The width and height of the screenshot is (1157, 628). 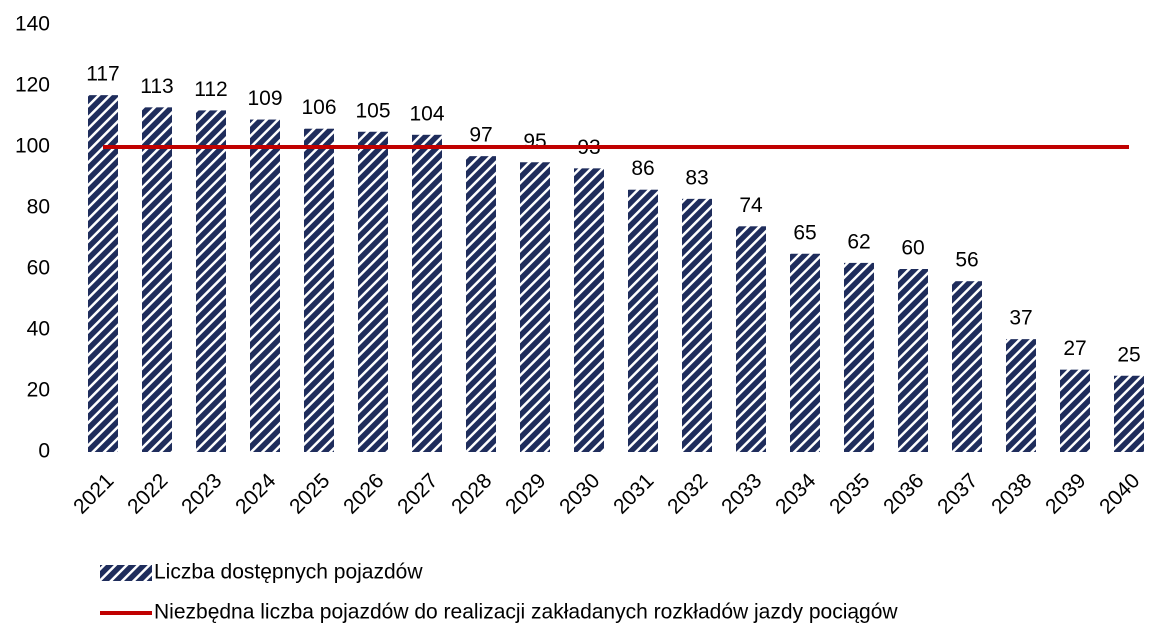 What do you see at coordinates (318, 107) in the screenshot?
I see `data-label: 106` at bounding box center [318, 107].